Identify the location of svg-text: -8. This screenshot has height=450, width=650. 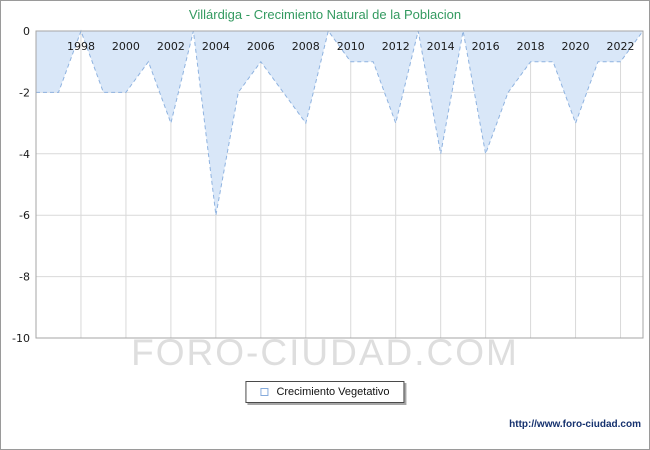
(24, 277).